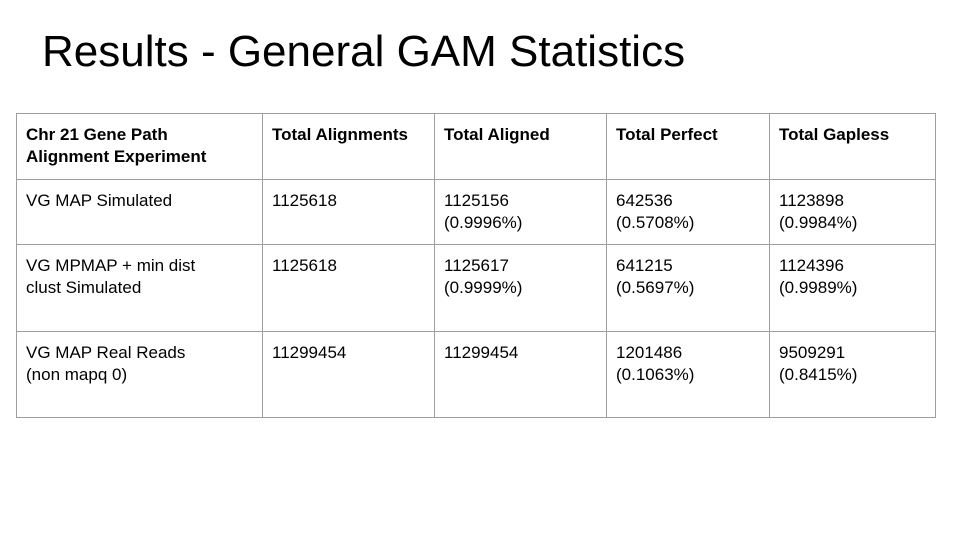 The width and height of the screenshot is (960, 540). Describe the element at coordinates (139, 212) in the screenshot. I see `cell-experiment: VG MAP Simulated` at that location.